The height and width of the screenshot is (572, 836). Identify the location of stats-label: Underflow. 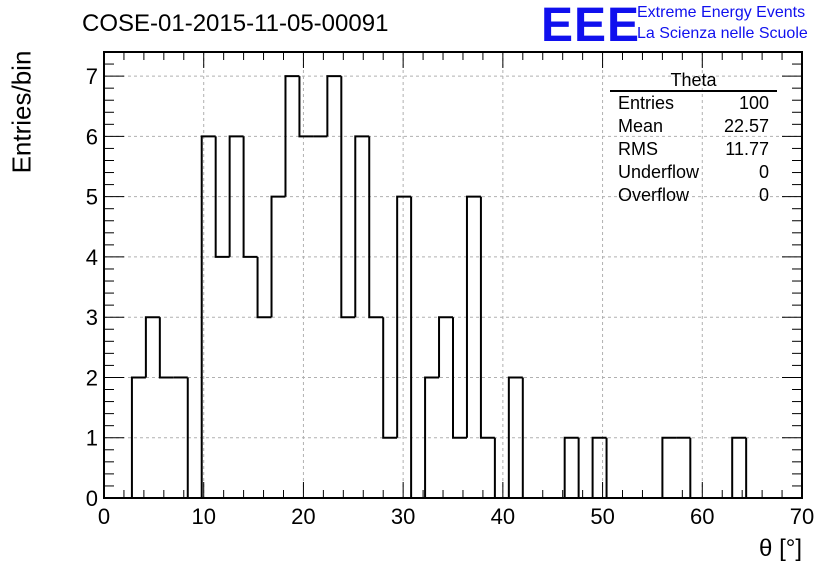
(659, 172).